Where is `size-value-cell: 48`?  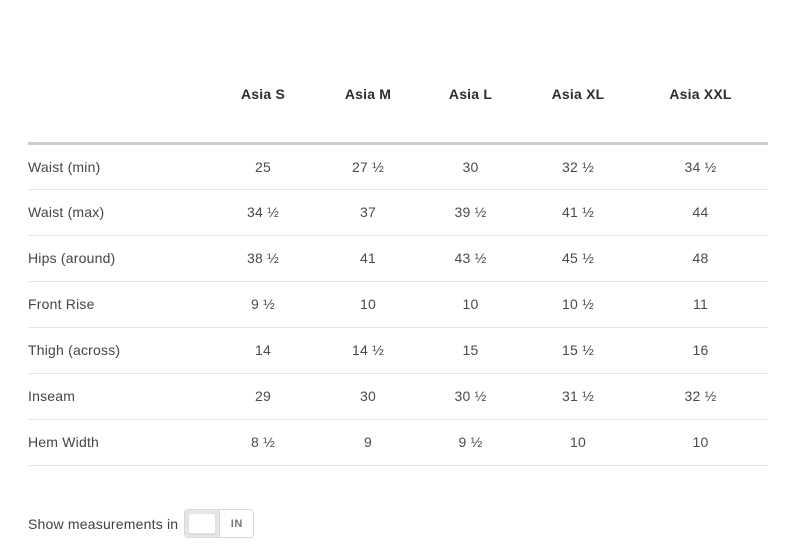
size-value-cell: 48 is located at coordinates (700, 258).